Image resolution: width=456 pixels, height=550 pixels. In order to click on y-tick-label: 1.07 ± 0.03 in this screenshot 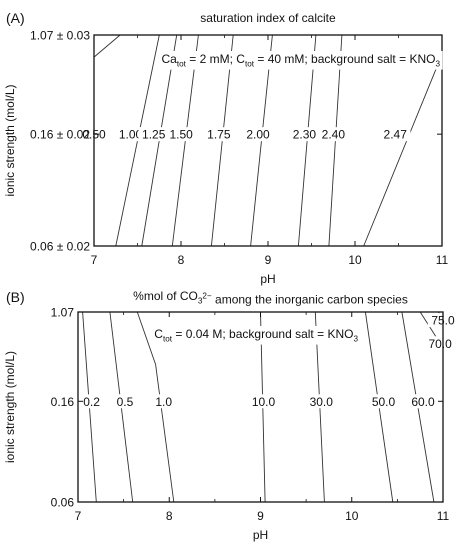, I will do `click(60, 36)`.